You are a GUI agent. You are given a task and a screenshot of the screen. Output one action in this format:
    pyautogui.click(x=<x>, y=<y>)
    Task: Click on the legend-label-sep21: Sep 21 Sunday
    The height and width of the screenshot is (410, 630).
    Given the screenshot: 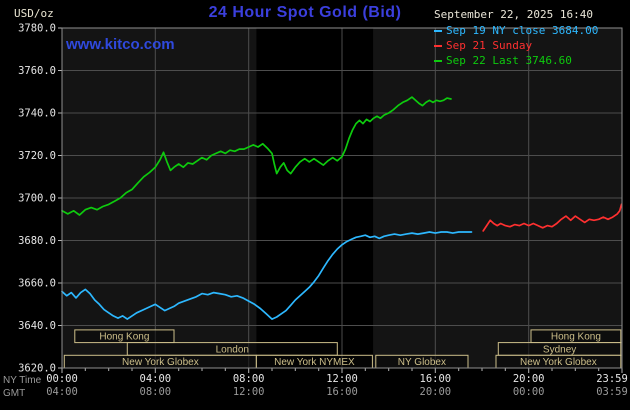 What is the action you would take?
    pyautogui.click(x=489, y=45)
    